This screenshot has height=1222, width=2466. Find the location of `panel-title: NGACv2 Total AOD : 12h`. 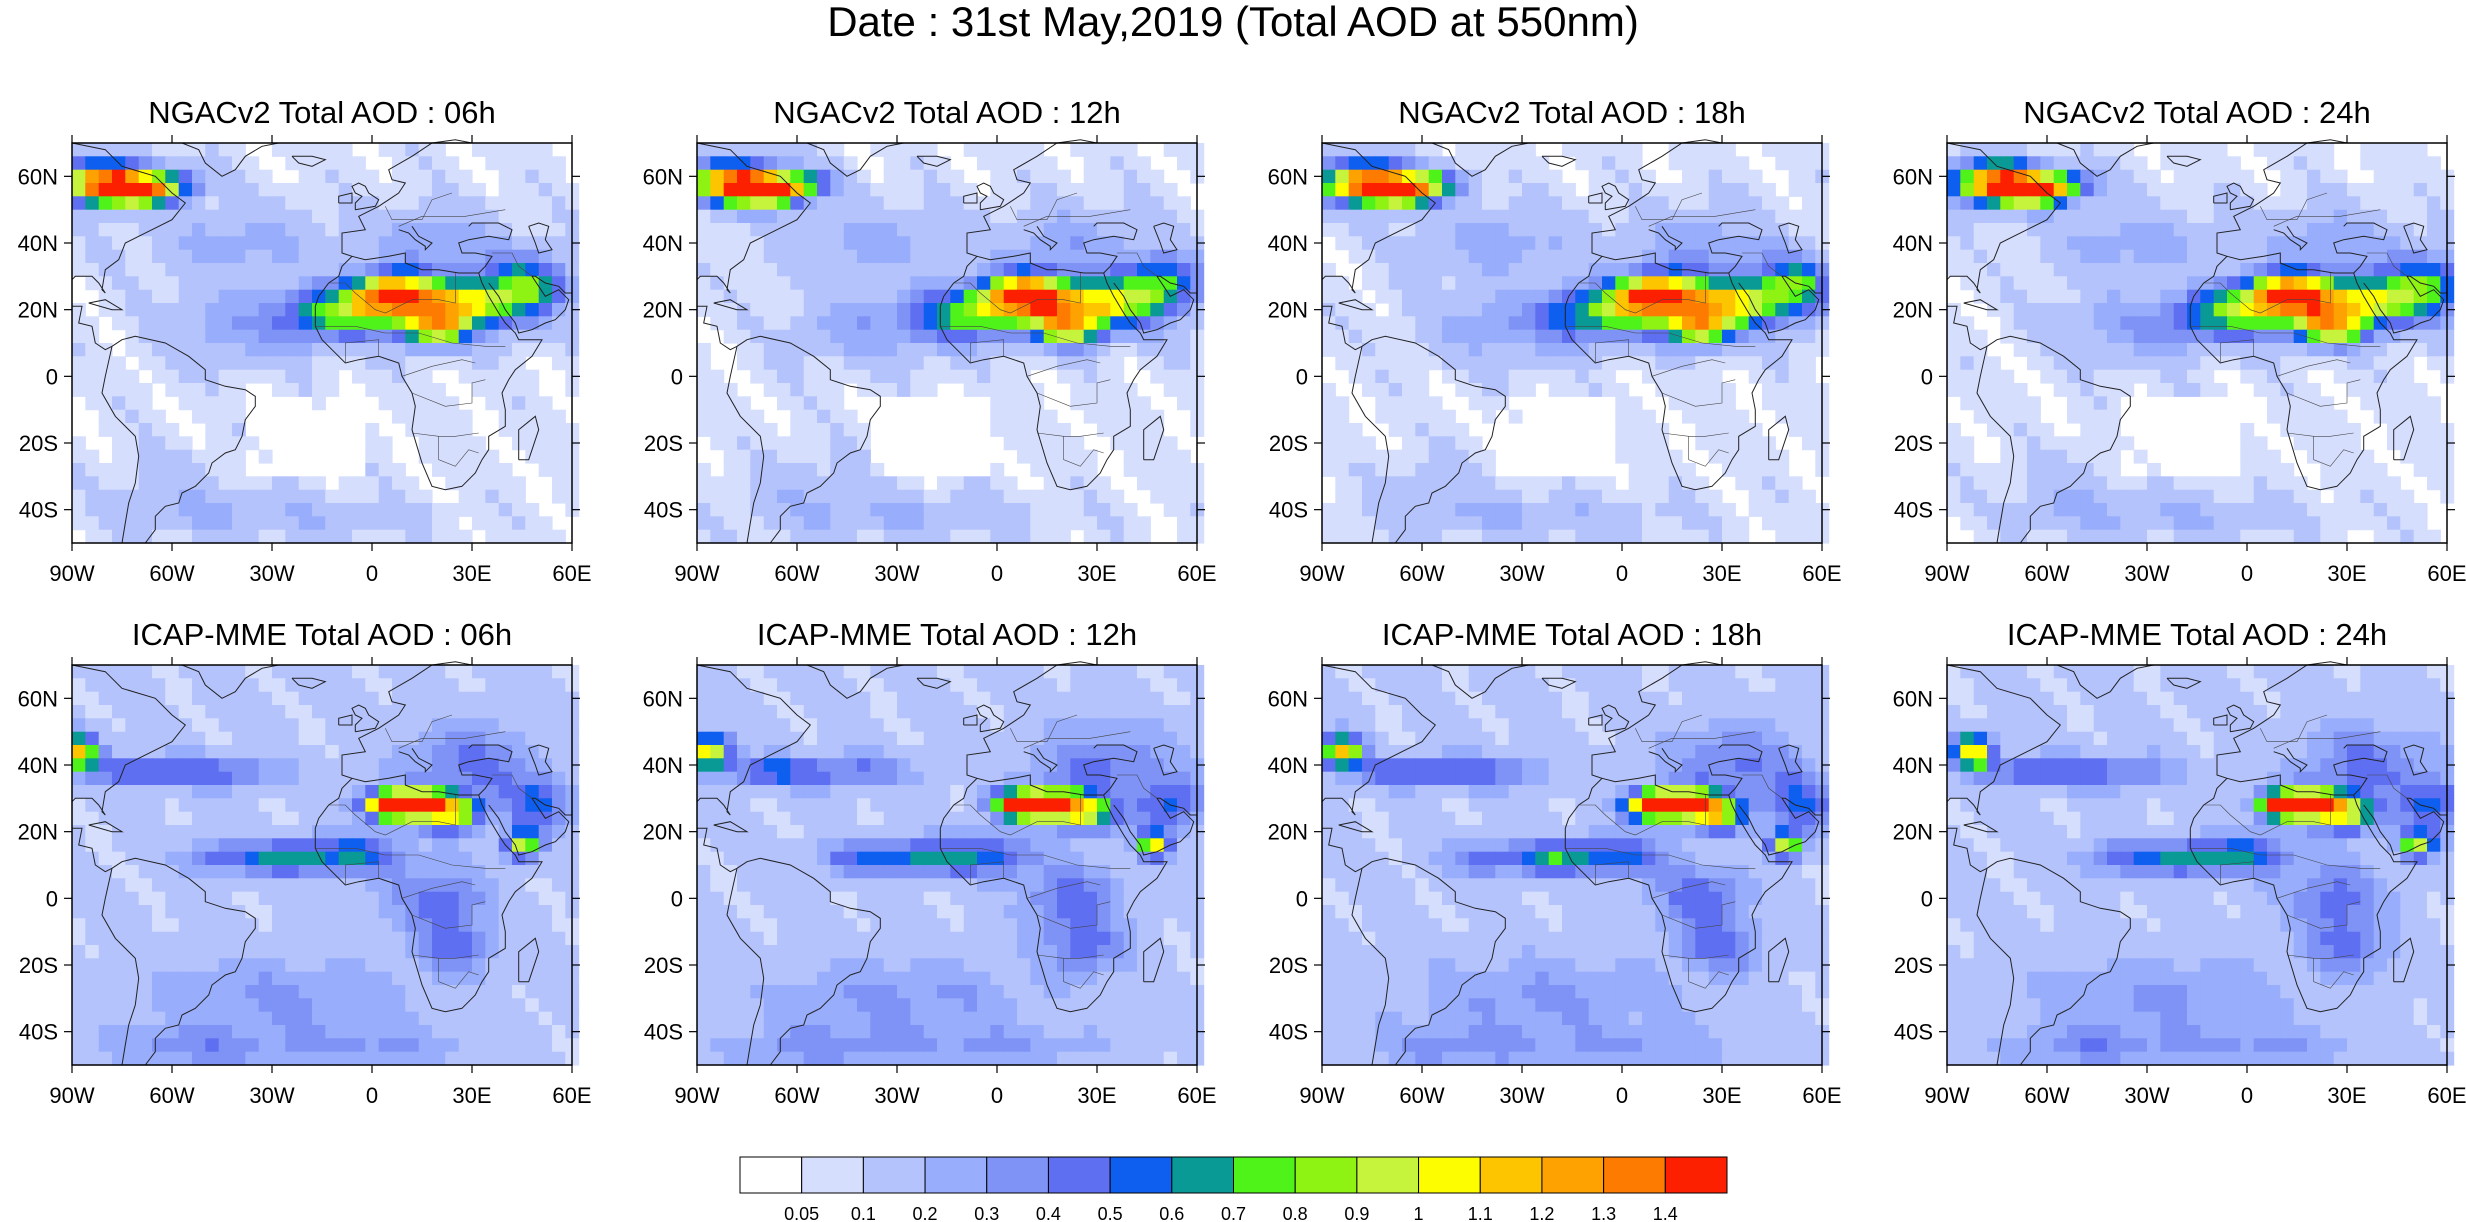

panel-title: NGACv2 Total AOD : 12h is located at coordinates (946, 112).